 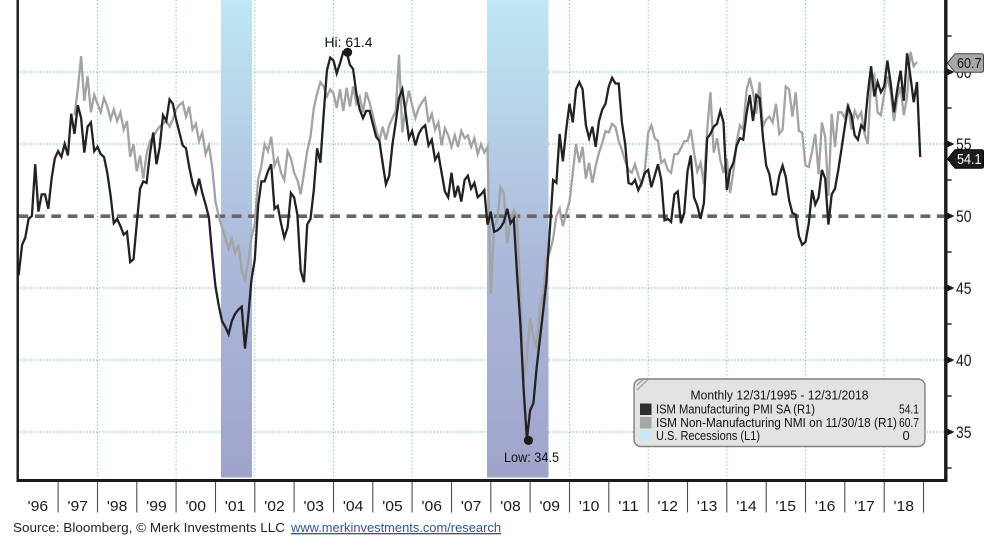 I want to click on svg-text: 40, so click(x=964, y=361).